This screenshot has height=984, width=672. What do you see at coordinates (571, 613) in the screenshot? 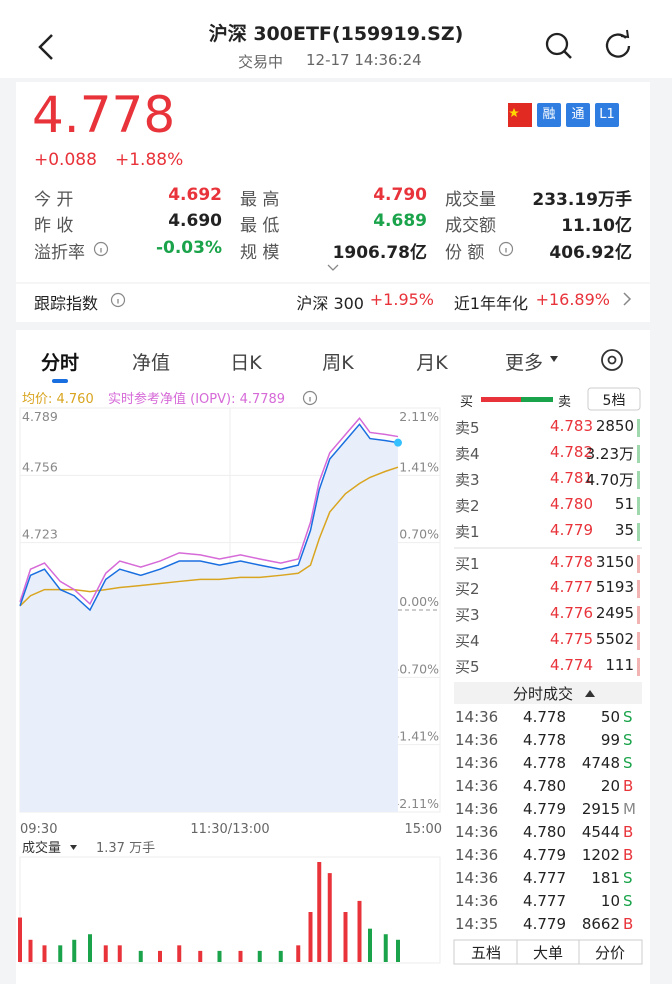
I see `book-price: 4.776` at bounding box center [571, 613].